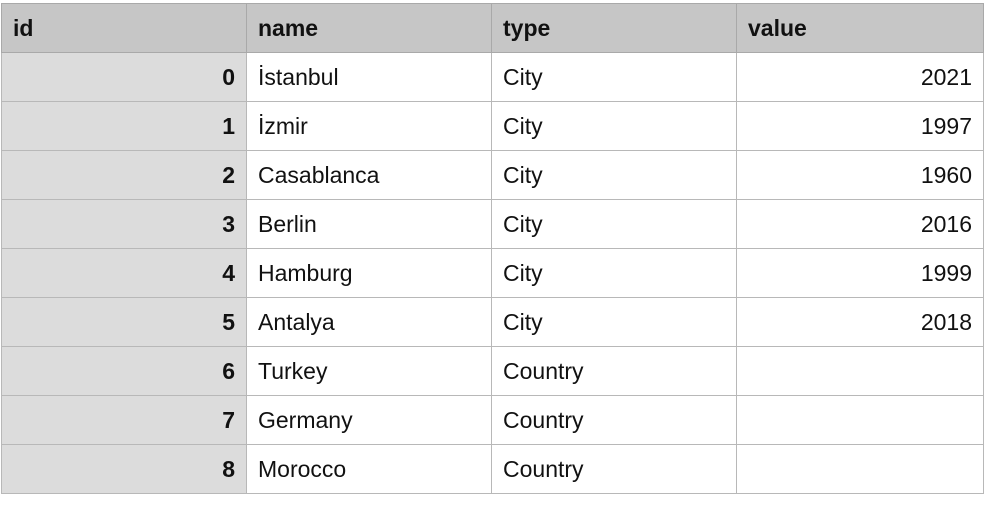  What do you see at coordinates (369, 126) in the screenshot?
I see `name-cell: İzmir` at bounding box center [369, 126].